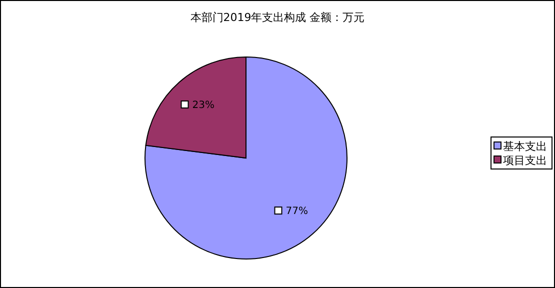 The height and width of the screenshot is (288, 555). I want to click on data-label: 23%, so click(203, 105).